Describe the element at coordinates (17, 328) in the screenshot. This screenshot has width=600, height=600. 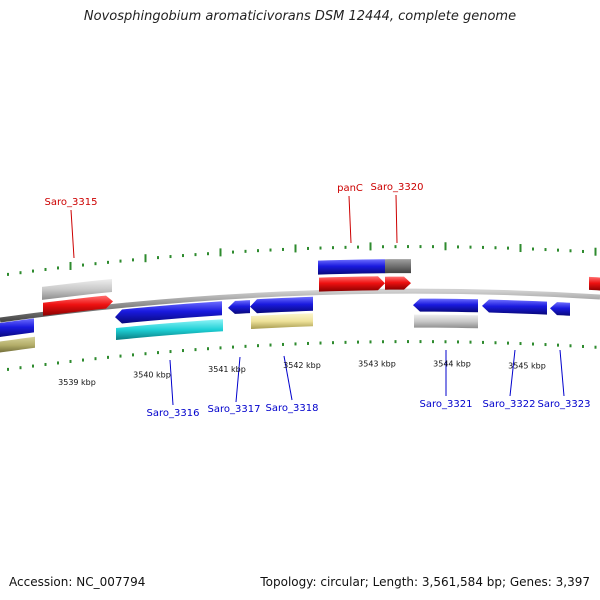
I see `gene-feature-partial-blue-left` at that location.